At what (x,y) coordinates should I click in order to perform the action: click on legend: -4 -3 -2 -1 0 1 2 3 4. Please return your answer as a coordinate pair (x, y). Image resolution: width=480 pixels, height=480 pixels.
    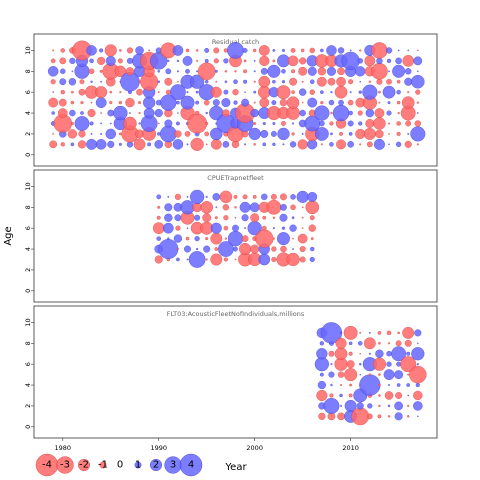
    Looking at the image, I should click on (119, 465).